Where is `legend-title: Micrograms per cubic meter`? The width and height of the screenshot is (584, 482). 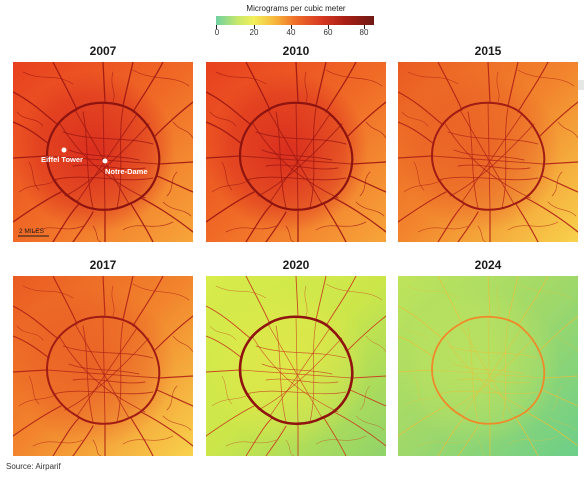 legend-title: Micrograms per cubic meter is located at coordinates (296, 8).